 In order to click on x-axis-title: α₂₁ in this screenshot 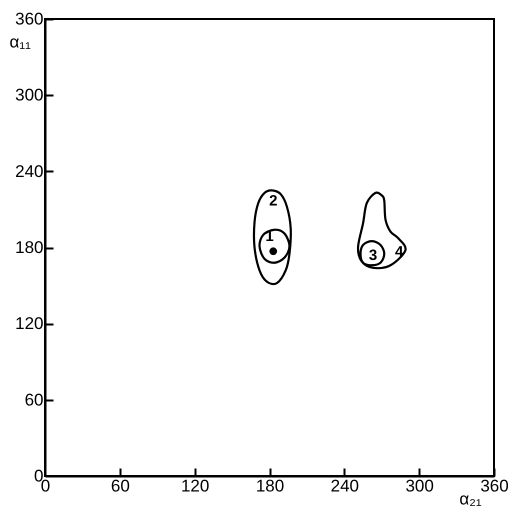, I will do `click(470, 499)`.